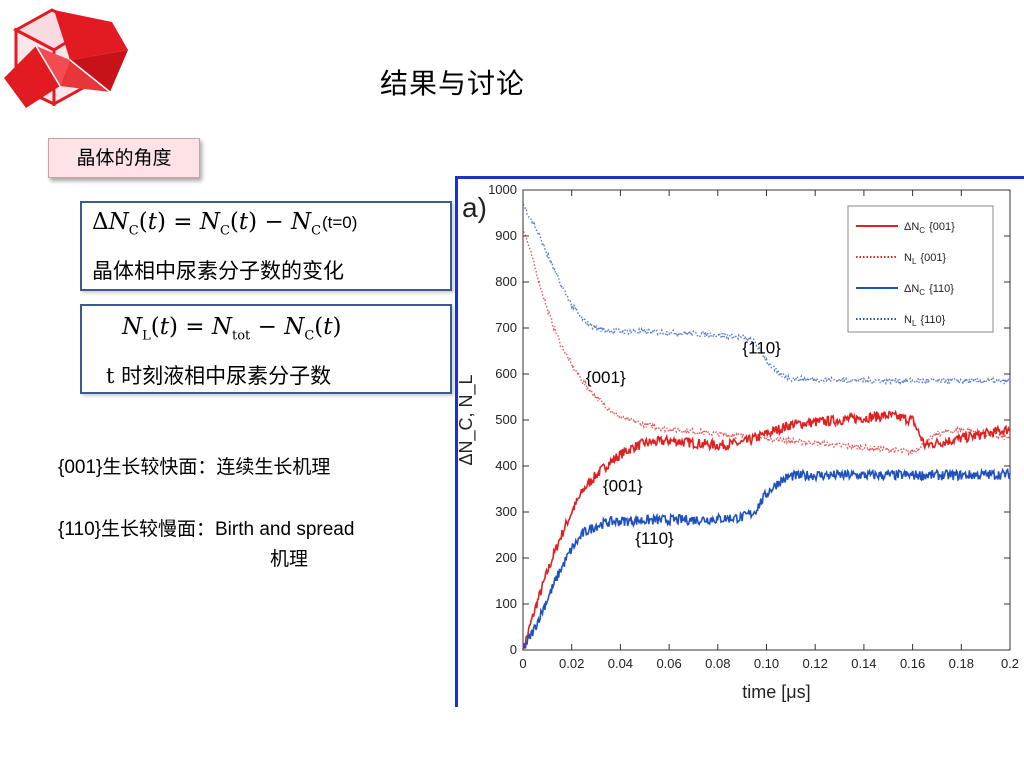 This screenshot has height=768, width=1024. What do you see at coordinates (285, 529) in the screenshot?
I see `finding-110-text-en: Birth and spread` at bounding box center [285, 529].